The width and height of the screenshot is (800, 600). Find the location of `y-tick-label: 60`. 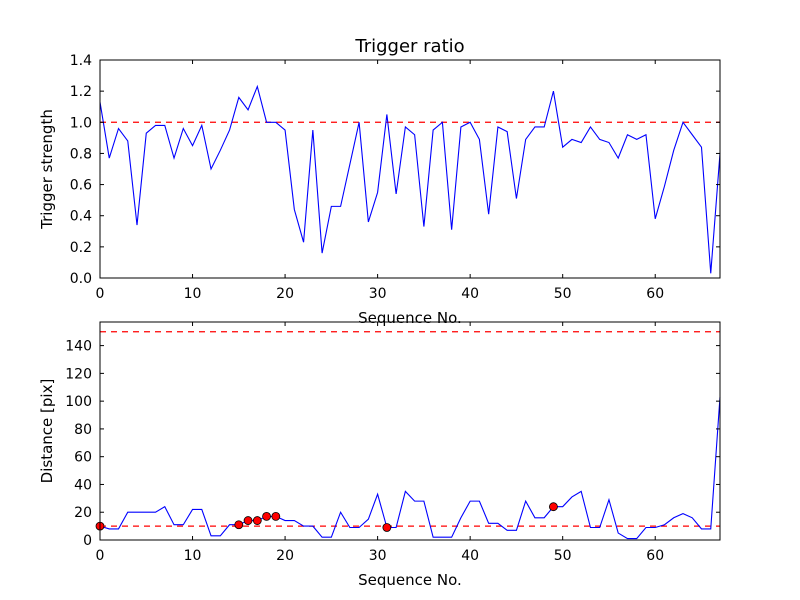

y-tick-label: 60 is located at coordinates (83, 458).